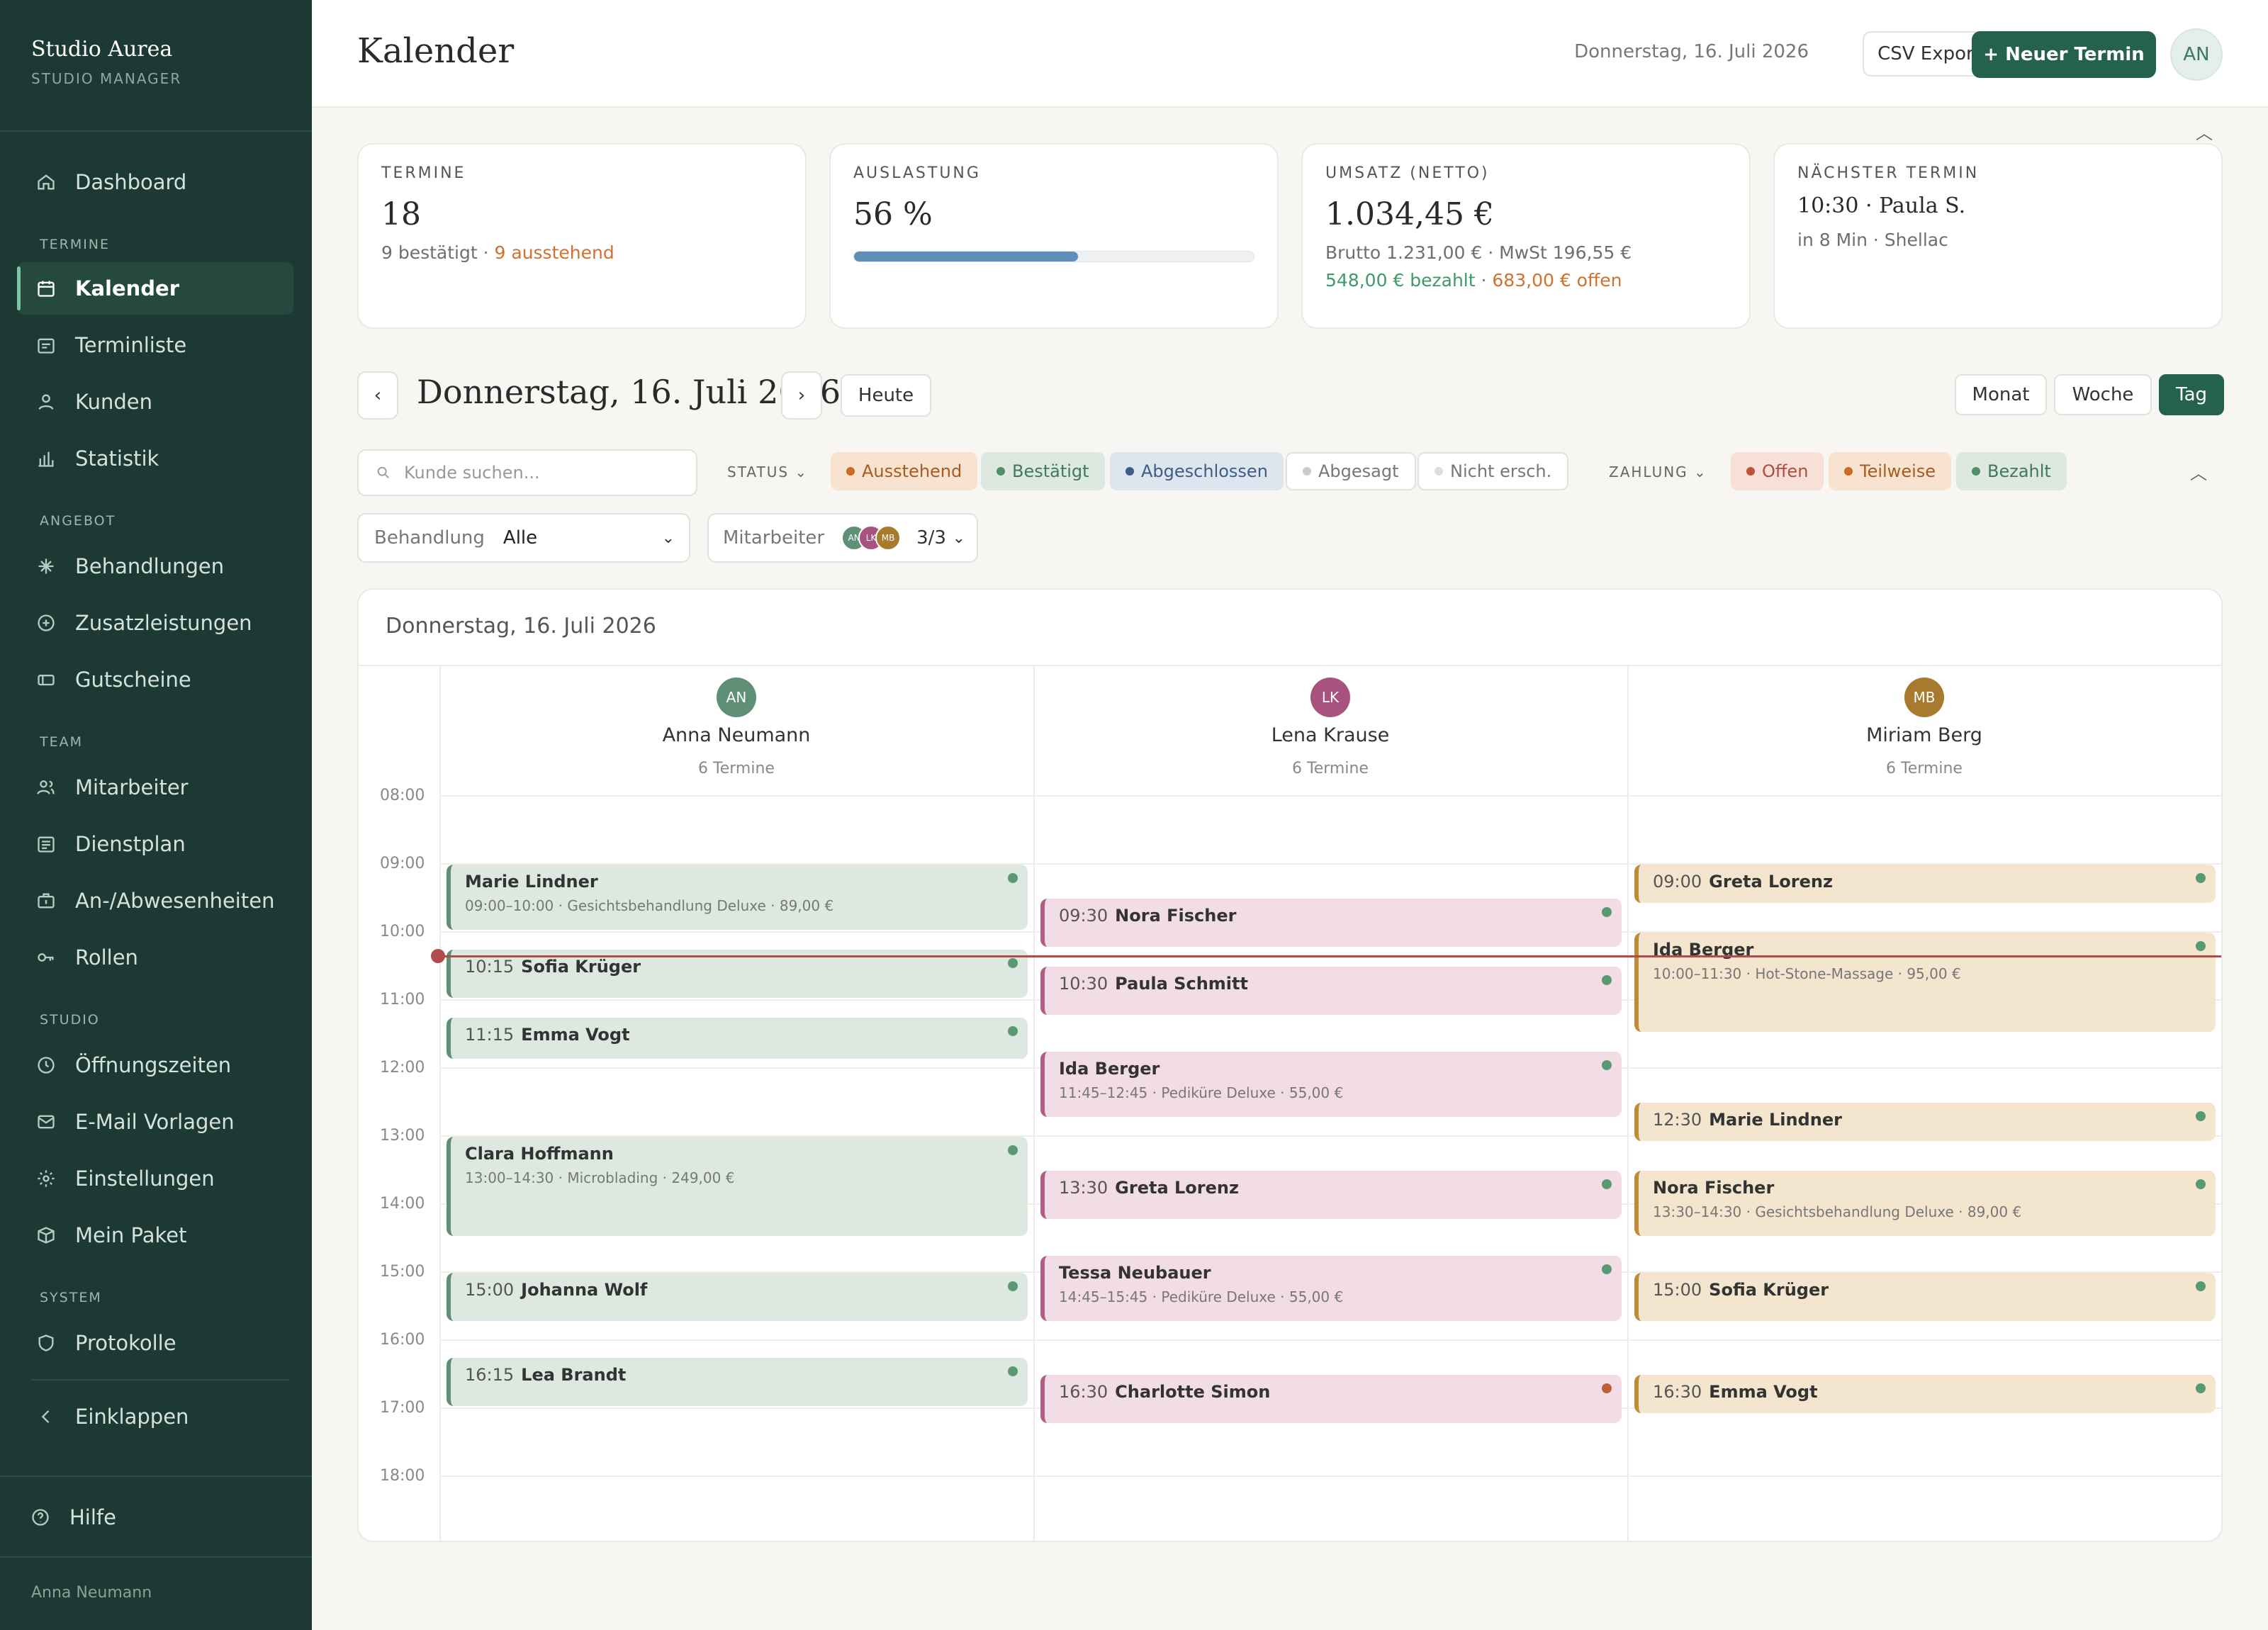 The height and width of the screenshot is (1630, 2268). What do you see at coordinates (1330, 768) in the screenshot?
I see `staff-appointment-count: 6 Termine` at bounding box center [1330, 768].